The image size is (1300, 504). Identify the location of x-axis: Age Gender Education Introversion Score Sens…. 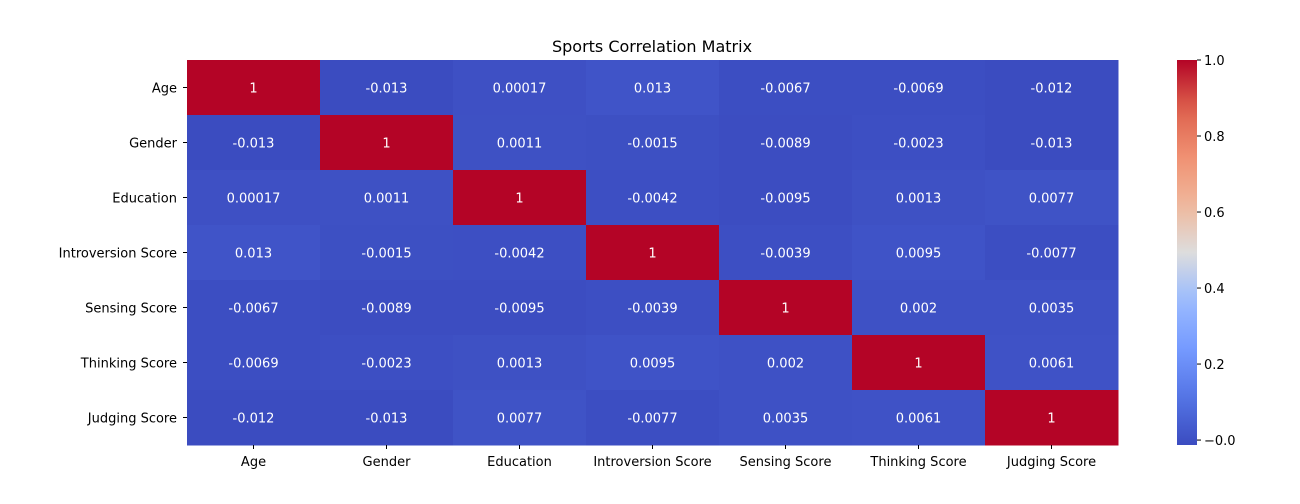
(668, 457).